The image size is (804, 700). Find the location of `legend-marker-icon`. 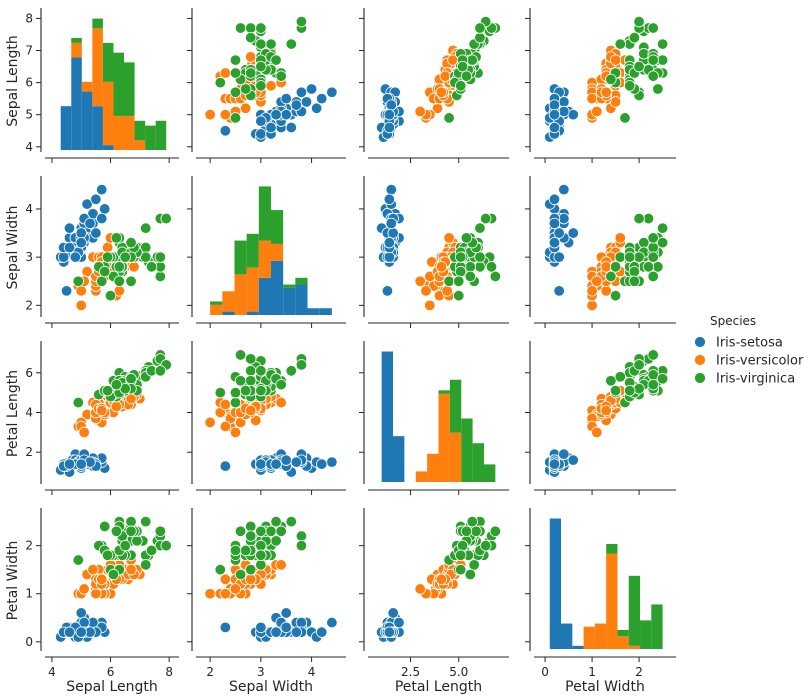

legend-marker-icon is located at coordinates (700, 378).